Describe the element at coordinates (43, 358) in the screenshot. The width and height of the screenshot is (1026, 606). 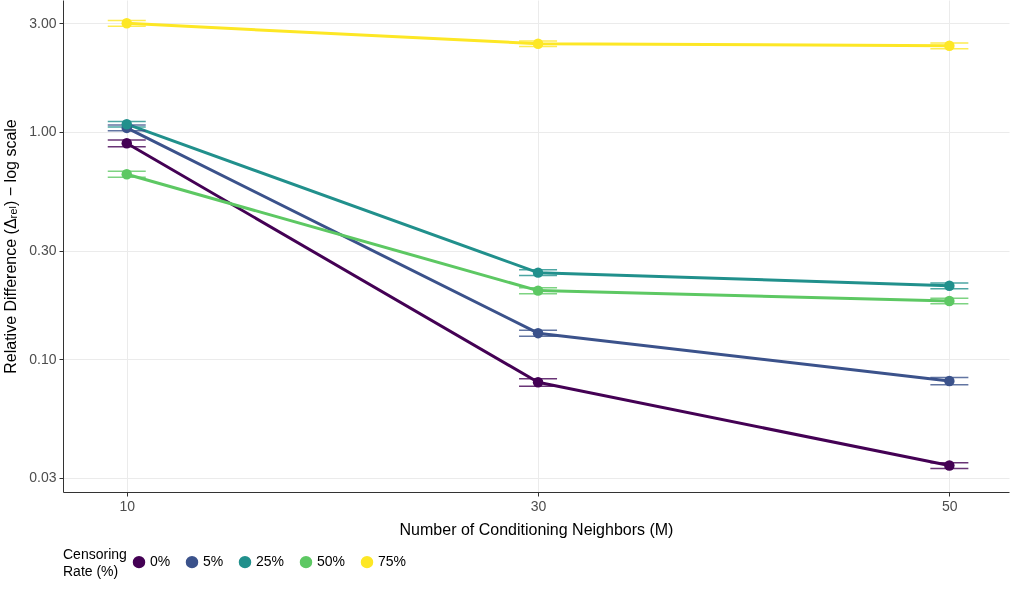
I see `y-tick-label: 0.10` at that location.